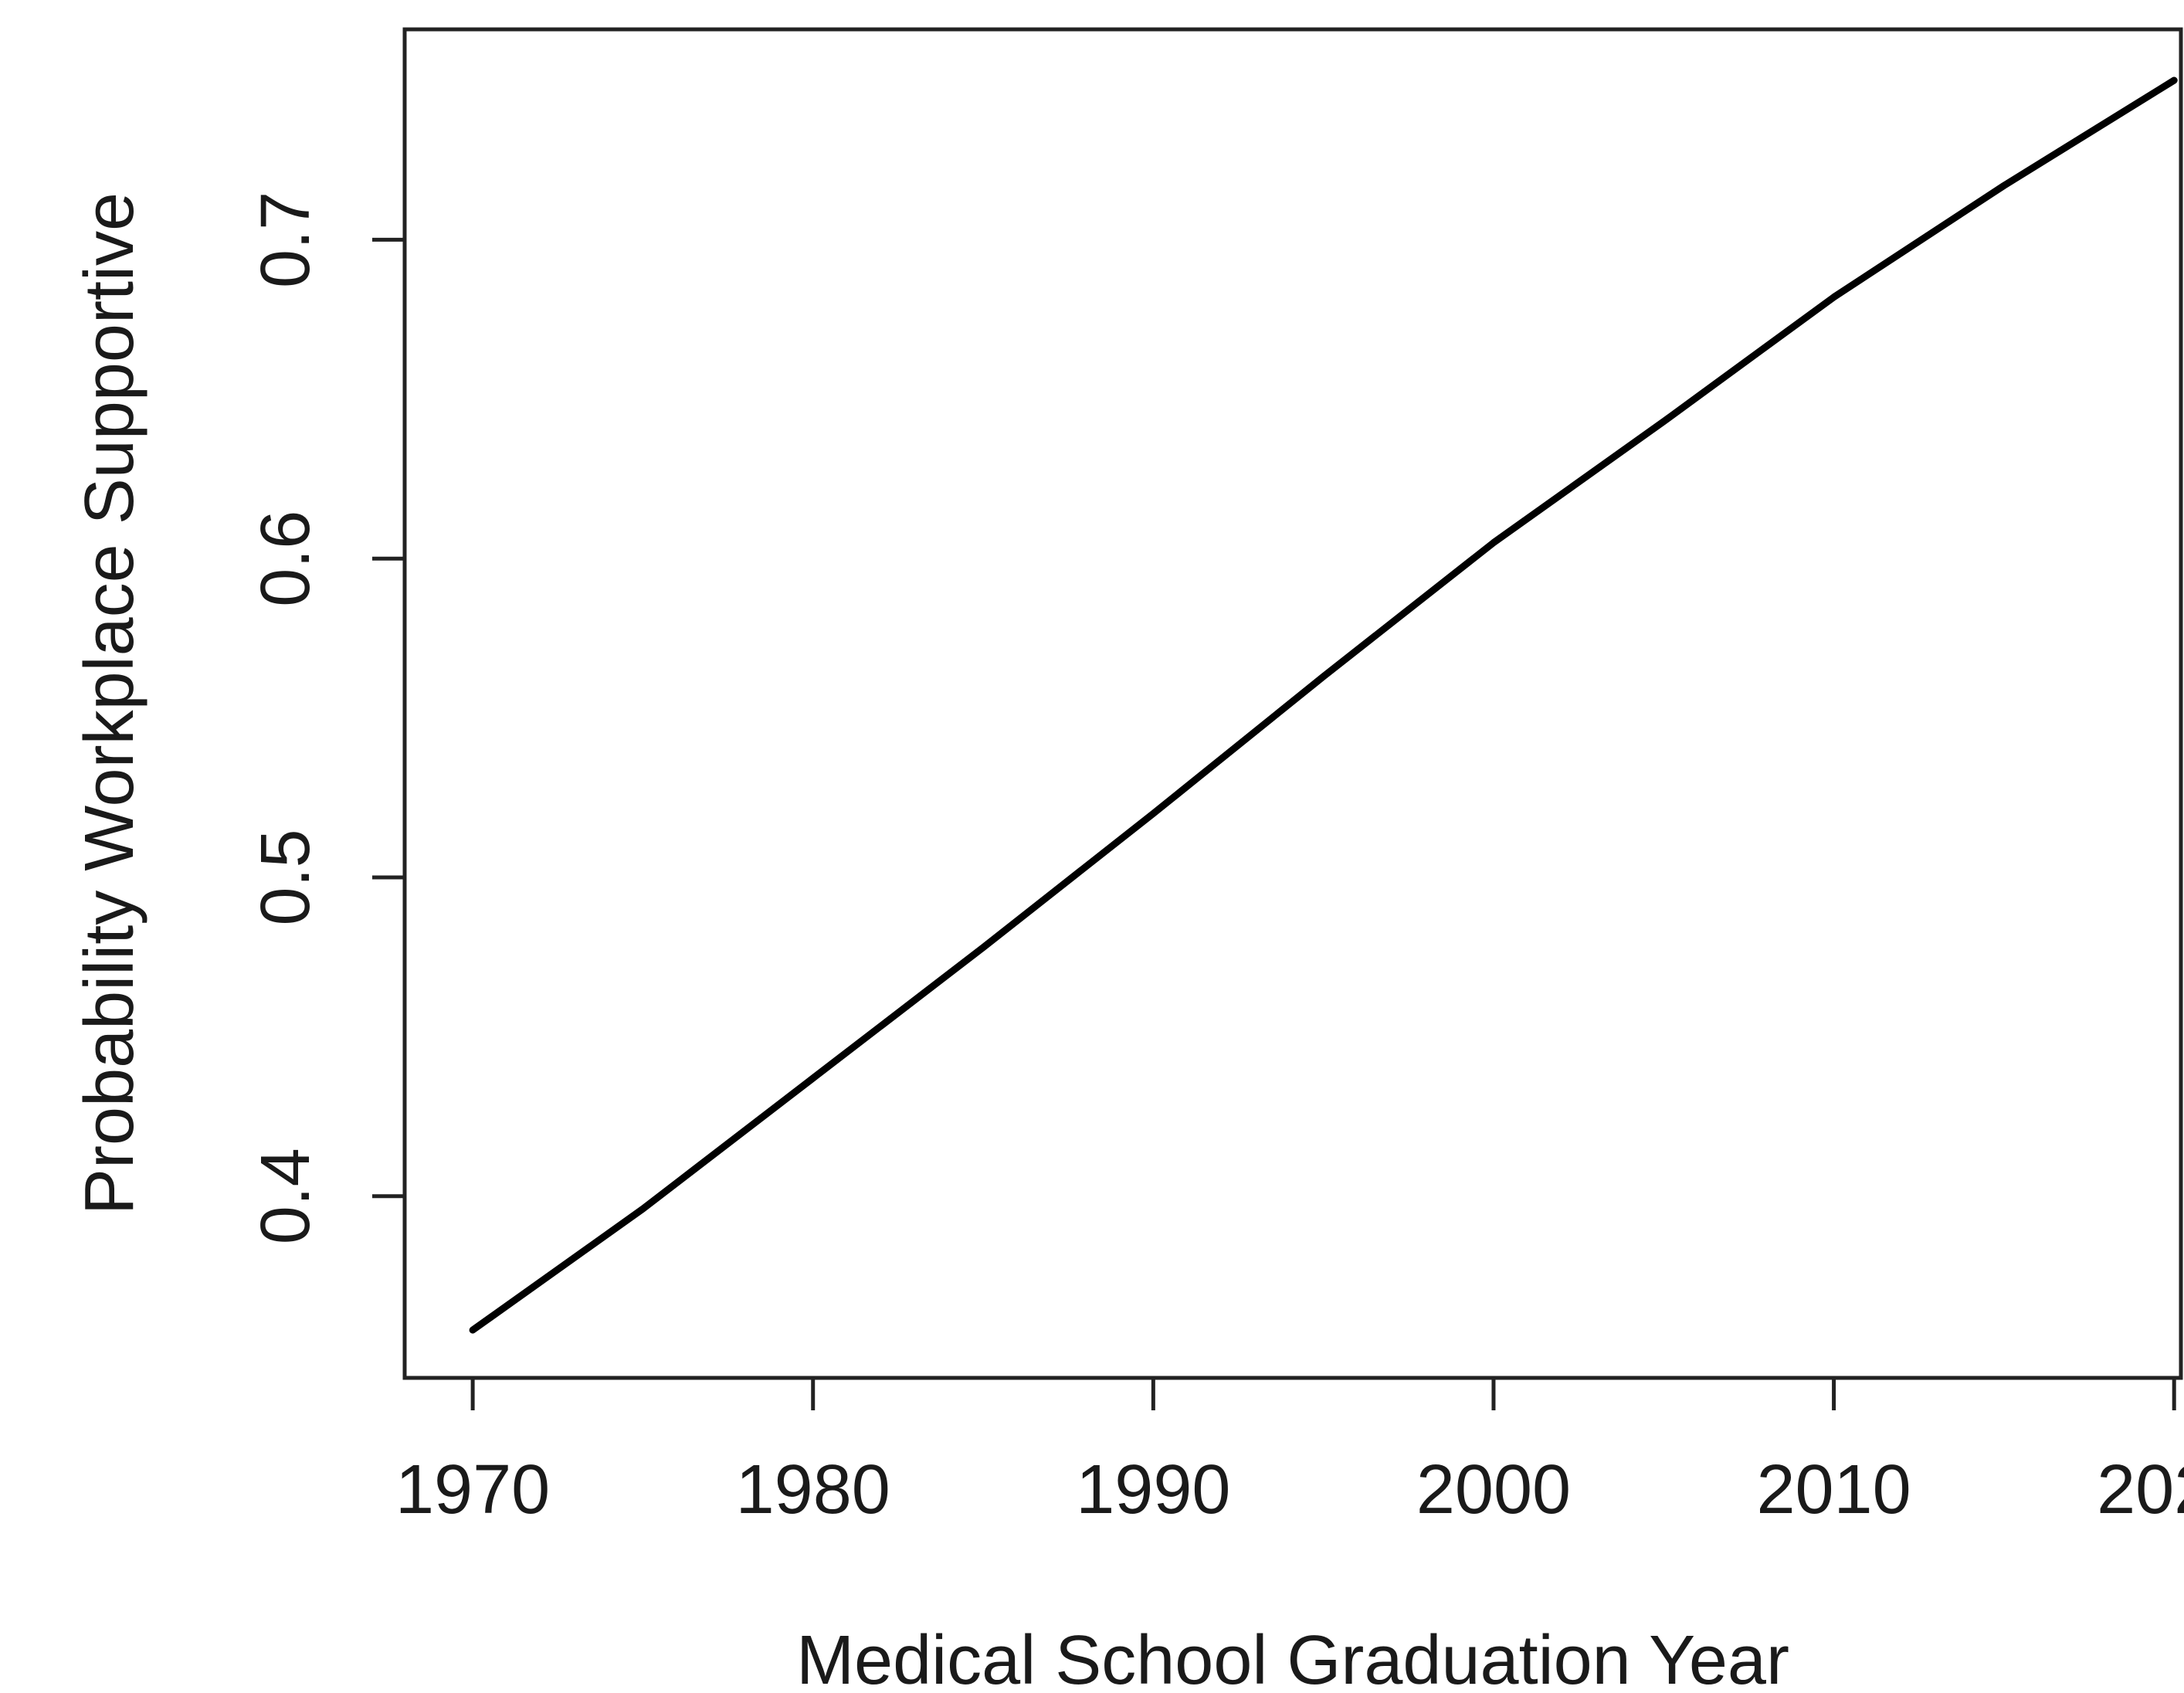 Image resolution: width=2184 pixels, height=1693 pixels. What do you see at coordinates (1493, 1490) in the screenshot?
I see `x-tick-label: 2000` at bounding box center [1493, 1490].